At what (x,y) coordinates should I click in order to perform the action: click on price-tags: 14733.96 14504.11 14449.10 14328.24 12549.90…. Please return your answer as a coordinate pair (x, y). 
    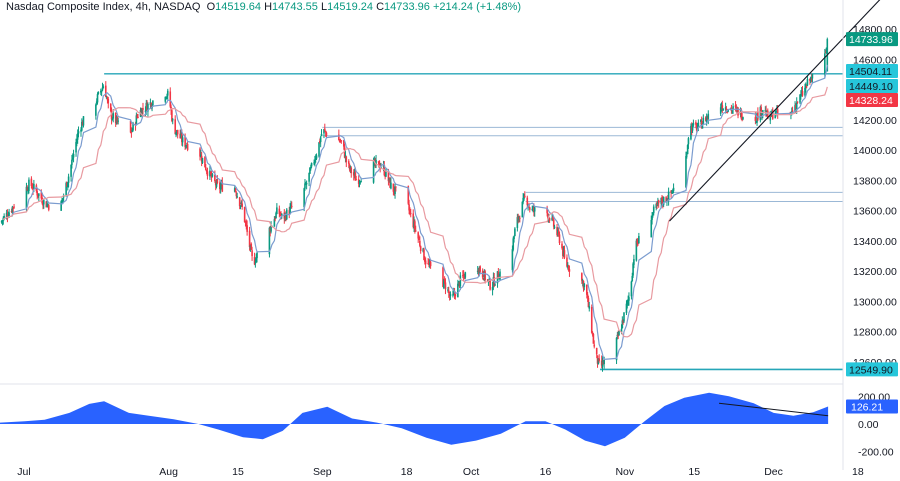
    Looking at the image, I should click on (872, 223).